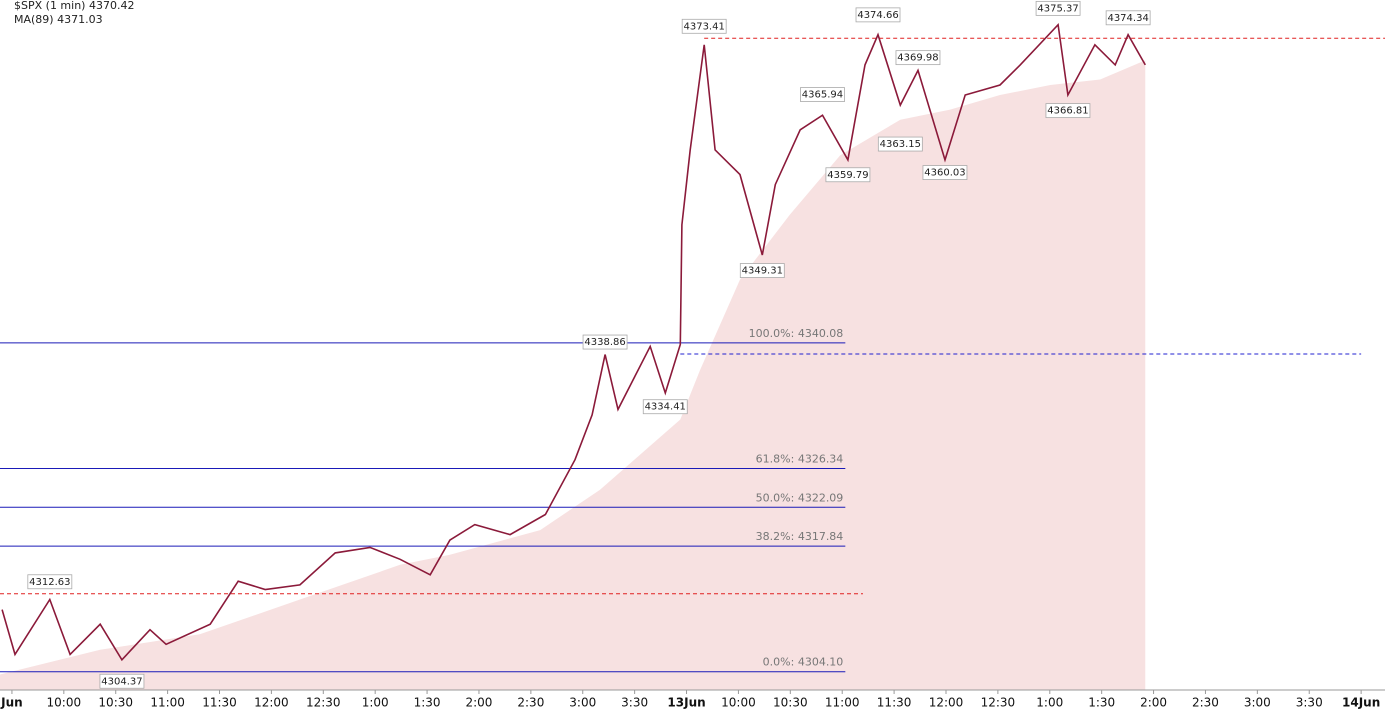 The height and width of the screenshot is (715, 1385). What do you see at coordinates (800, 458) in the screenshot?
I see `fib-label: 61.8%: 4326.34` at bounding box center [800, 458].